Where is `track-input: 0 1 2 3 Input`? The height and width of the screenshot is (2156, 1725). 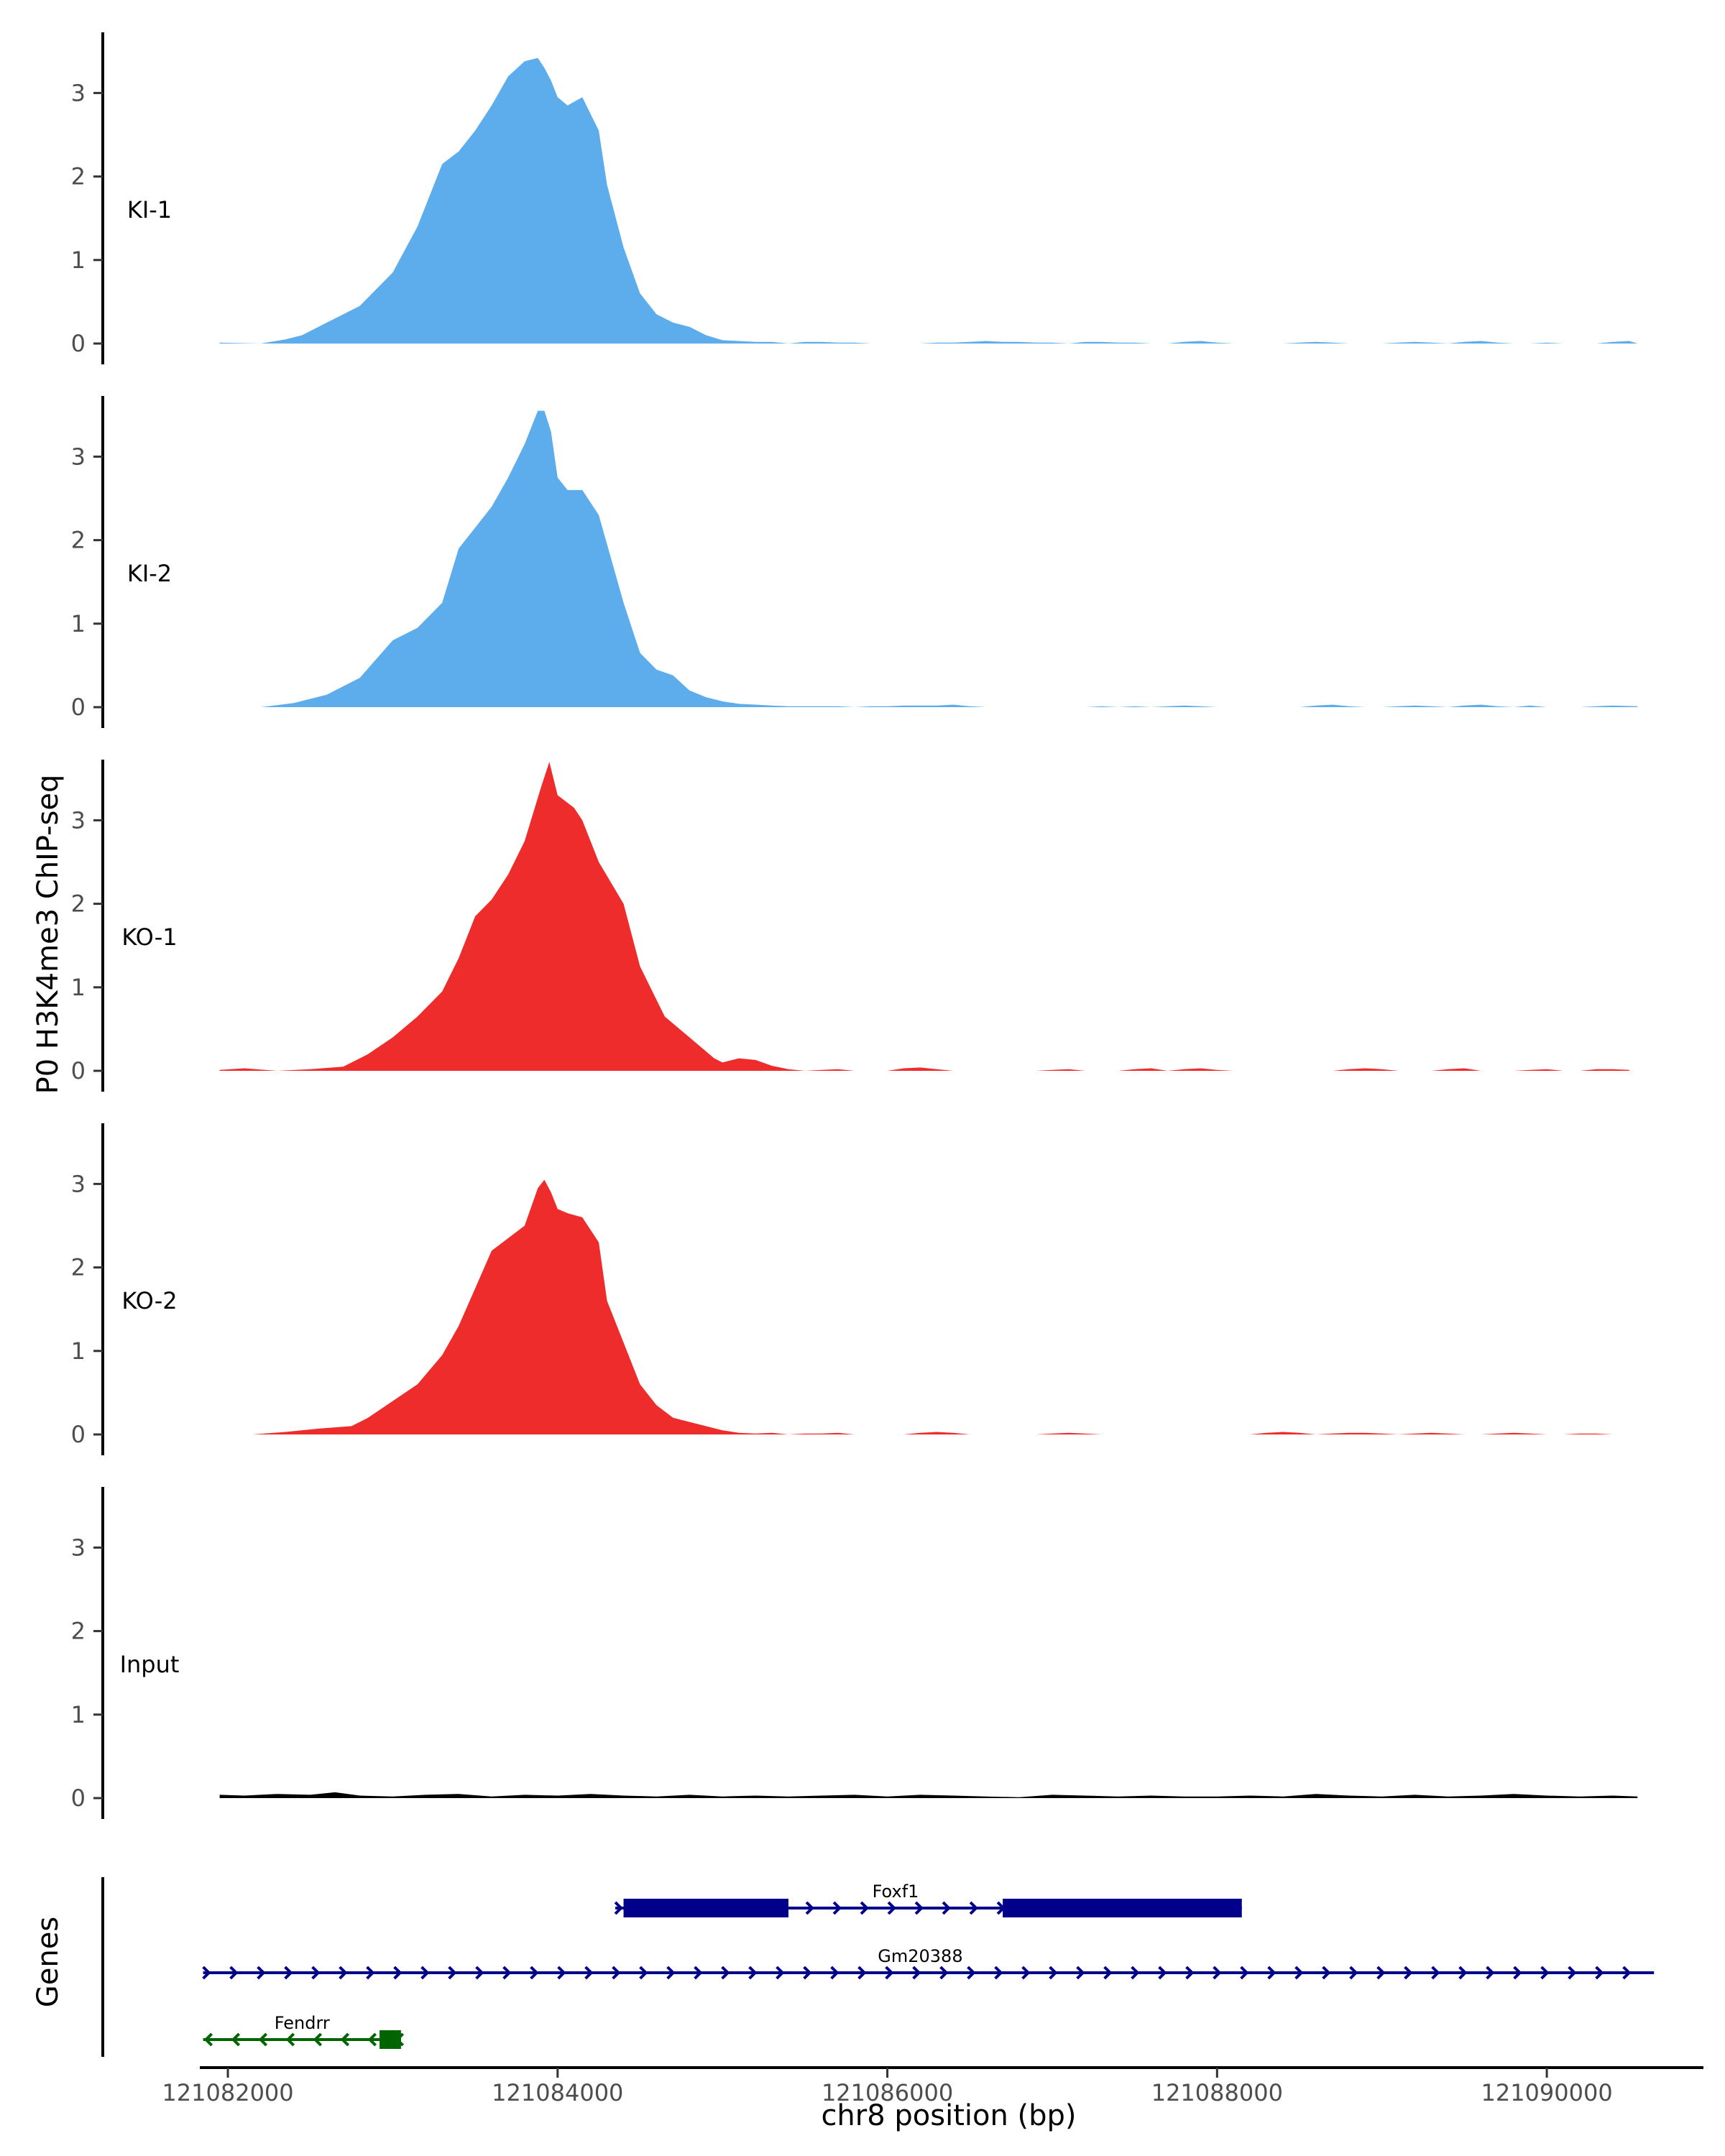
track-input: 0 1 2 3 Input is located at coordinates (854, 1653).